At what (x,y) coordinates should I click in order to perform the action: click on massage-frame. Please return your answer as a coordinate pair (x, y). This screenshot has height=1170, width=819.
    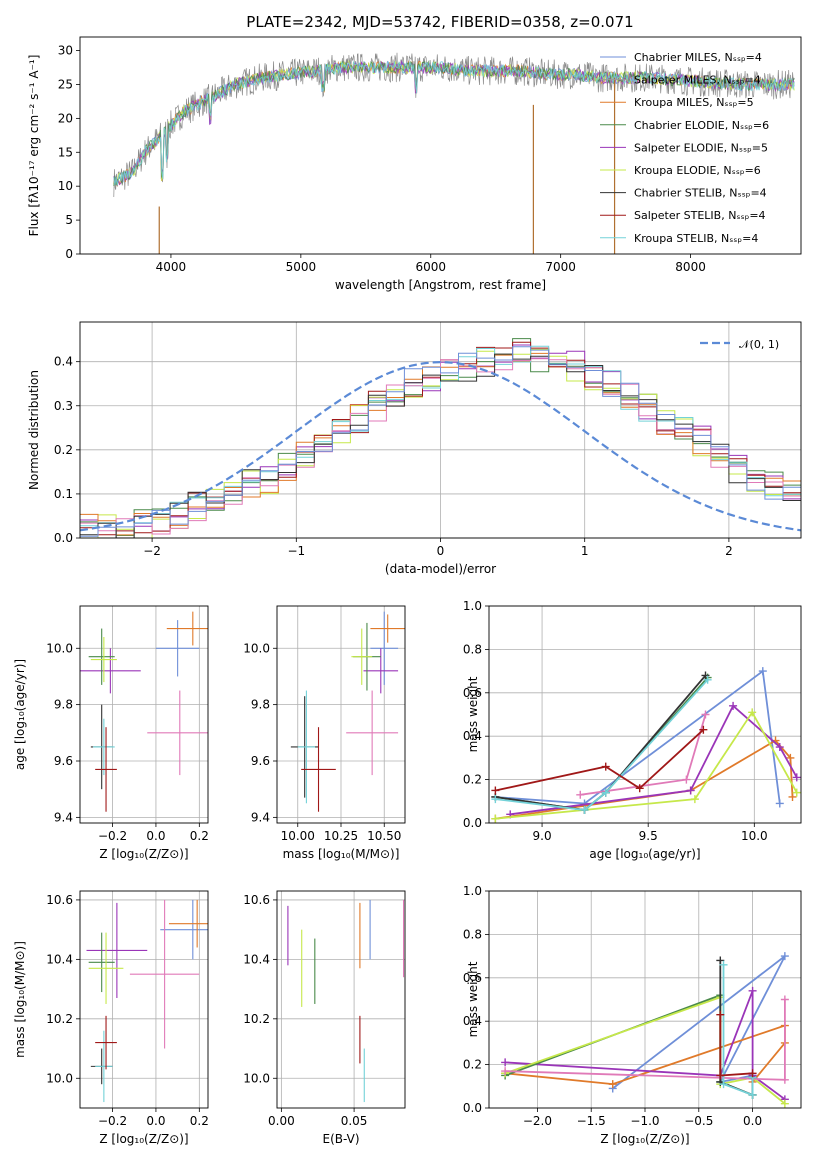
    Looking at the image, I should click on (341, 714).